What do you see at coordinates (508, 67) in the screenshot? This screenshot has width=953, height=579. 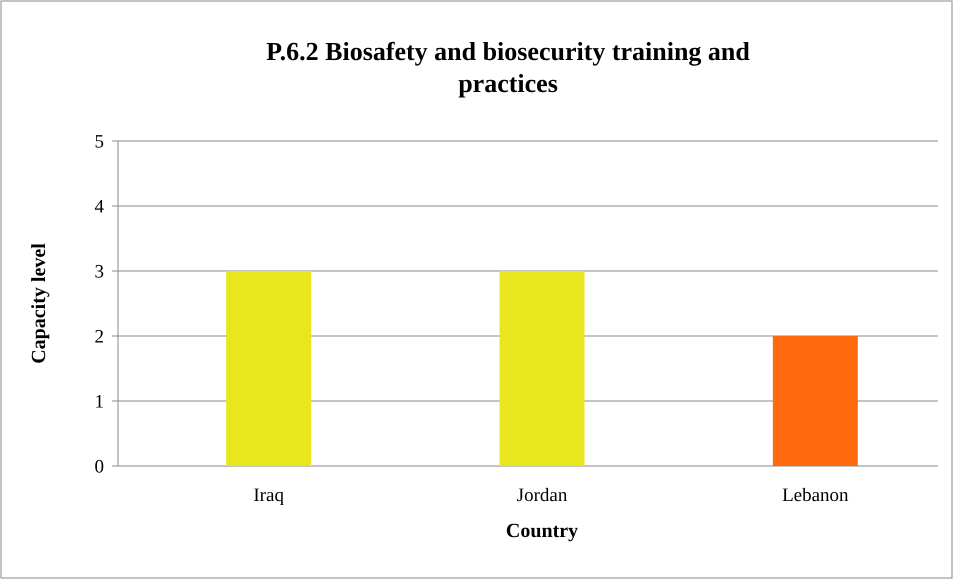 I see `chart-title: P.6.2 Biosafety and biosecurity training and practices` at bounding box center [508, 67].